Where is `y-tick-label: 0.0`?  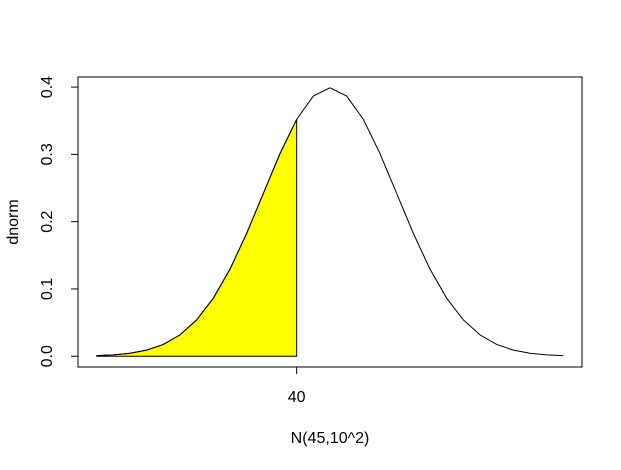
y-tick-label: 0.0 is located at coordinates (47, 356).